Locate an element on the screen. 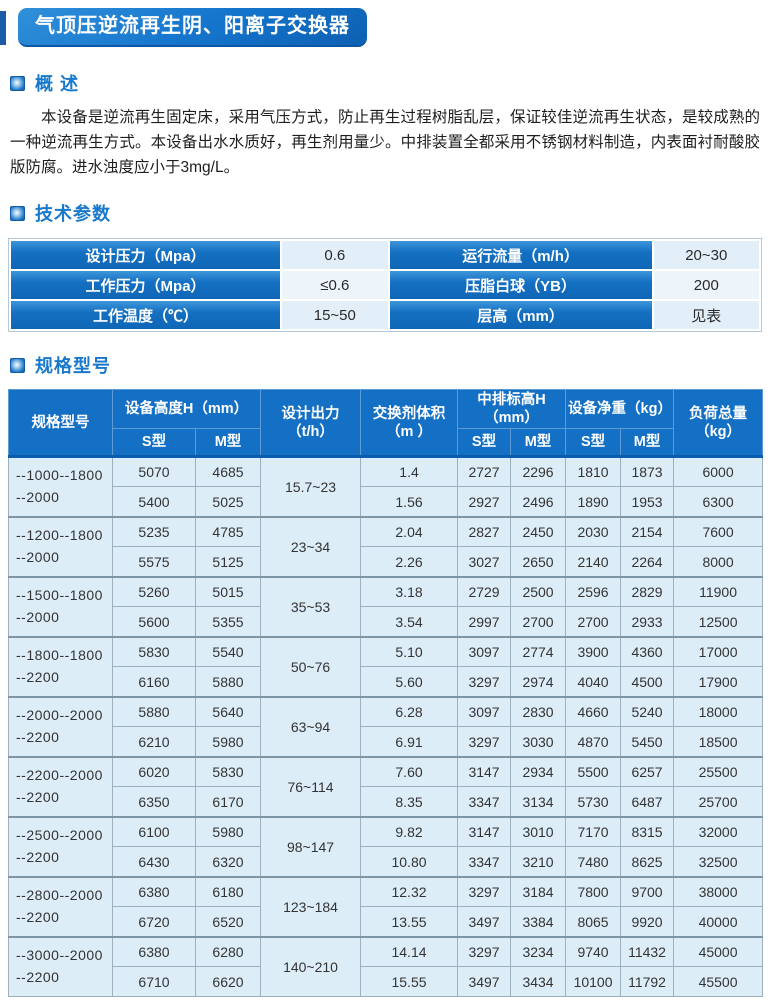 The image size is (770, 1005). load-cell: 32000 is located at coordinates (718, 831).